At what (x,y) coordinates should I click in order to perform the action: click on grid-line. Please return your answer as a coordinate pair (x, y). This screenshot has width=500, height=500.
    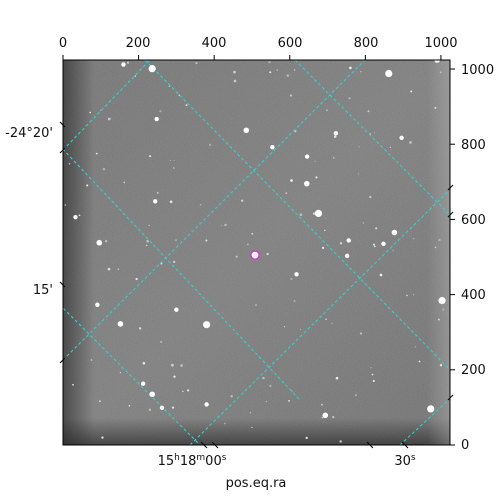
    Looking at the image, I should click on (372, 138).